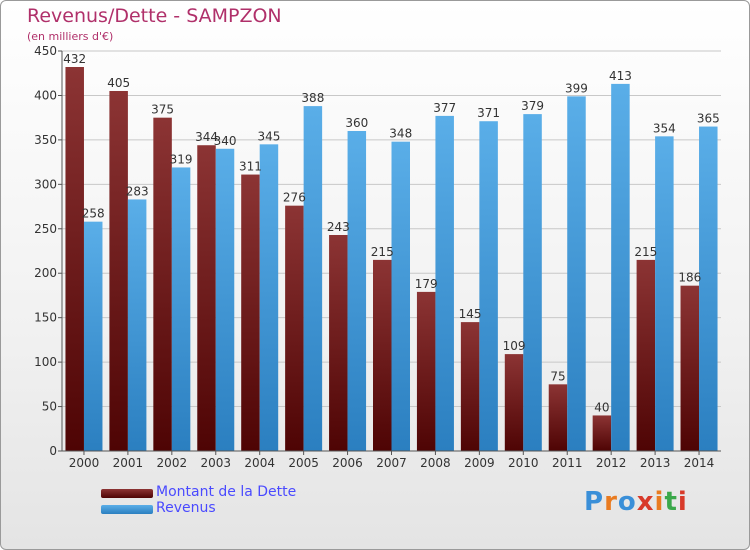 This screenshot has width=750, height=550. Describe the element at coordinates (45, 51) in the screenshot. I see `tick-label-y-450: 450` at that location.